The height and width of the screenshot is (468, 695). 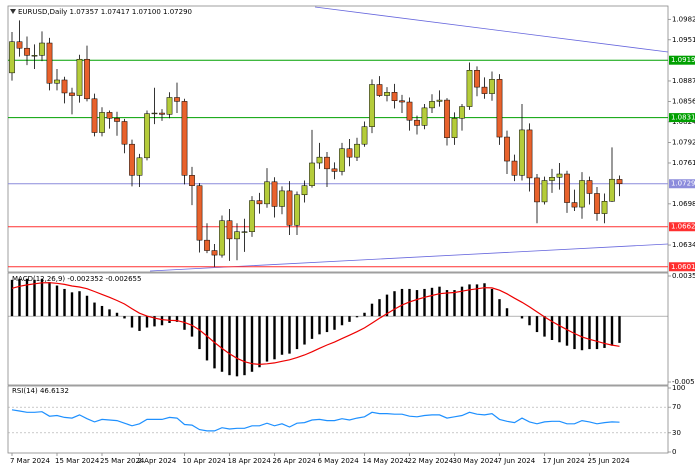 I want to click on x-tick-label: 25 Jun 2024, so click(x=609, y=461).